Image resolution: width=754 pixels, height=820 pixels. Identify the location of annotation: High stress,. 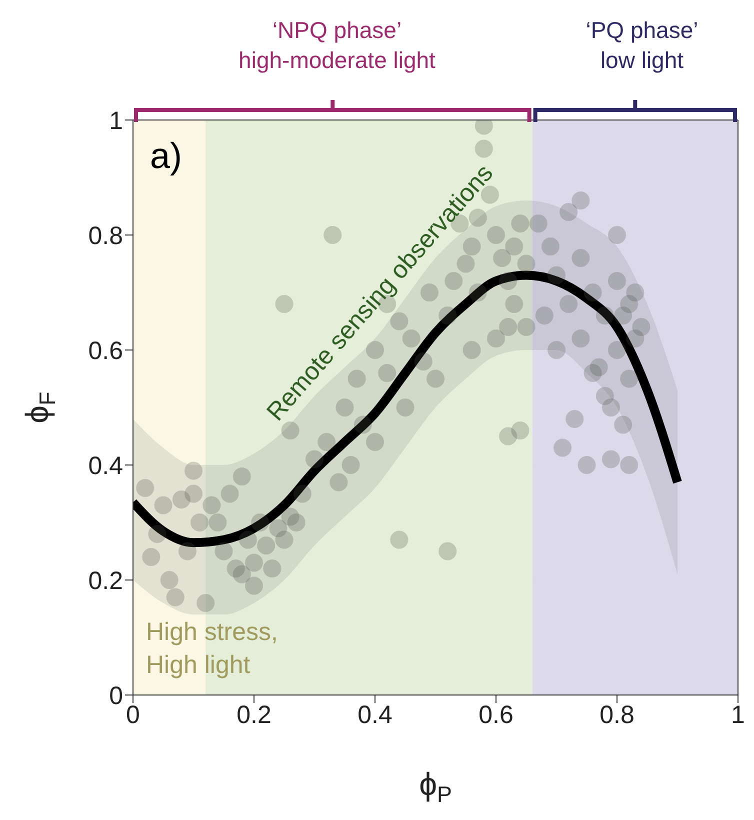
(212, 632).